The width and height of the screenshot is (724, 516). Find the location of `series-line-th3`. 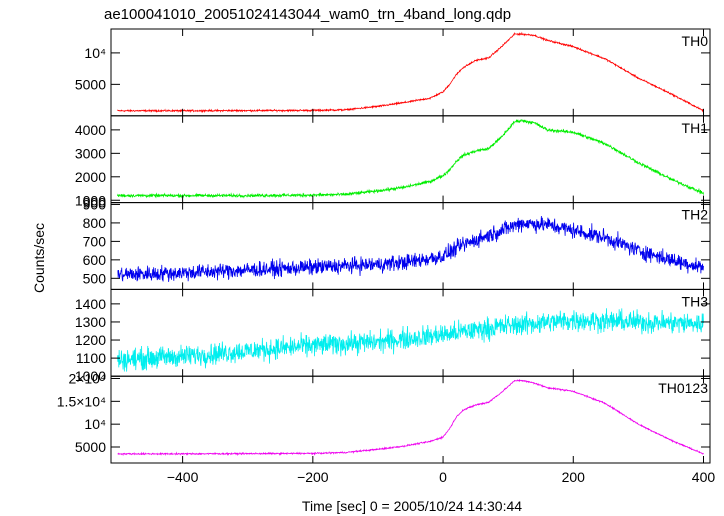

series-line-th3 is located at coordinates (410, 340).